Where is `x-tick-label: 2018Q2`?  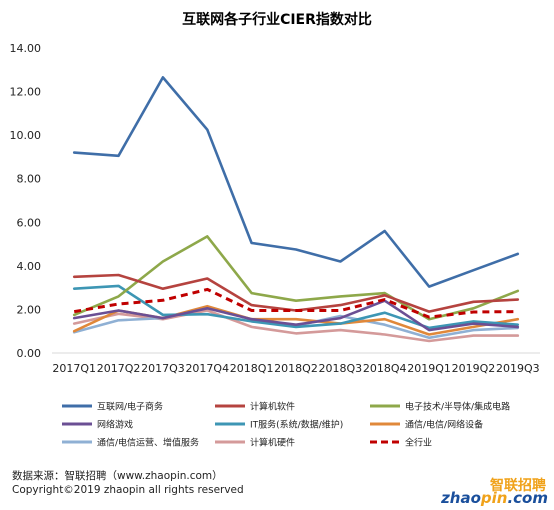
x-tick-label: 2018Q2 is located at coordinates (296, 368).